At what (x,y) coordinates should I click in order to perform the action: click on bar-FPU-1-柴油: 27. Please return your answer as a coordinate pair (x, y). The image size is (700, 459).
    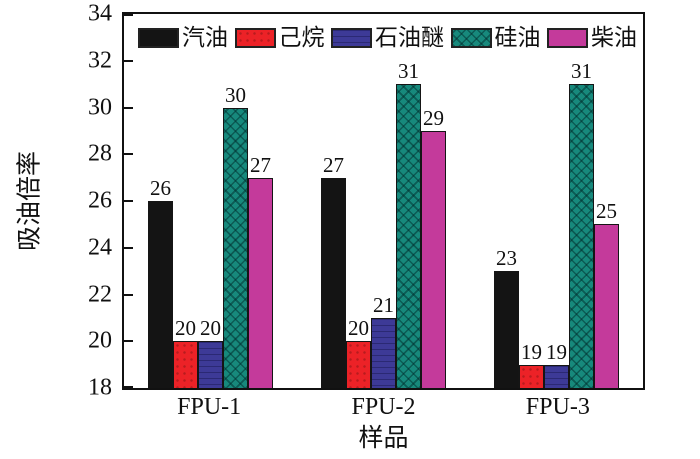
    Looking at the image, I should click on (260, 270).